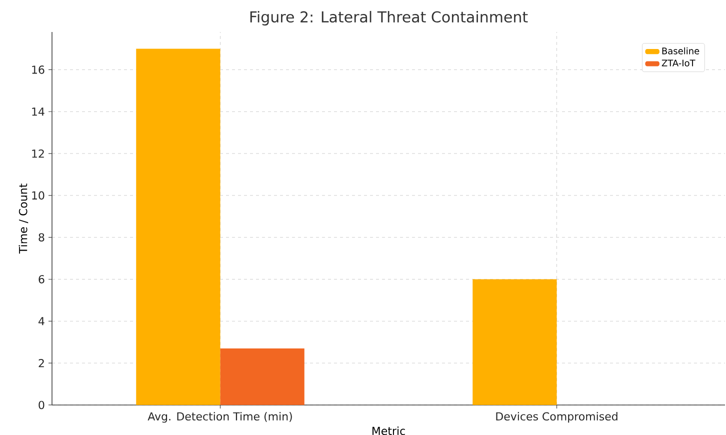 The width and height of the screenshot is (726, 435). What do you see at coordinates (41, 237) in the screenshot?
I see `y-tick-label: 8` at bounding box center [41, 237].